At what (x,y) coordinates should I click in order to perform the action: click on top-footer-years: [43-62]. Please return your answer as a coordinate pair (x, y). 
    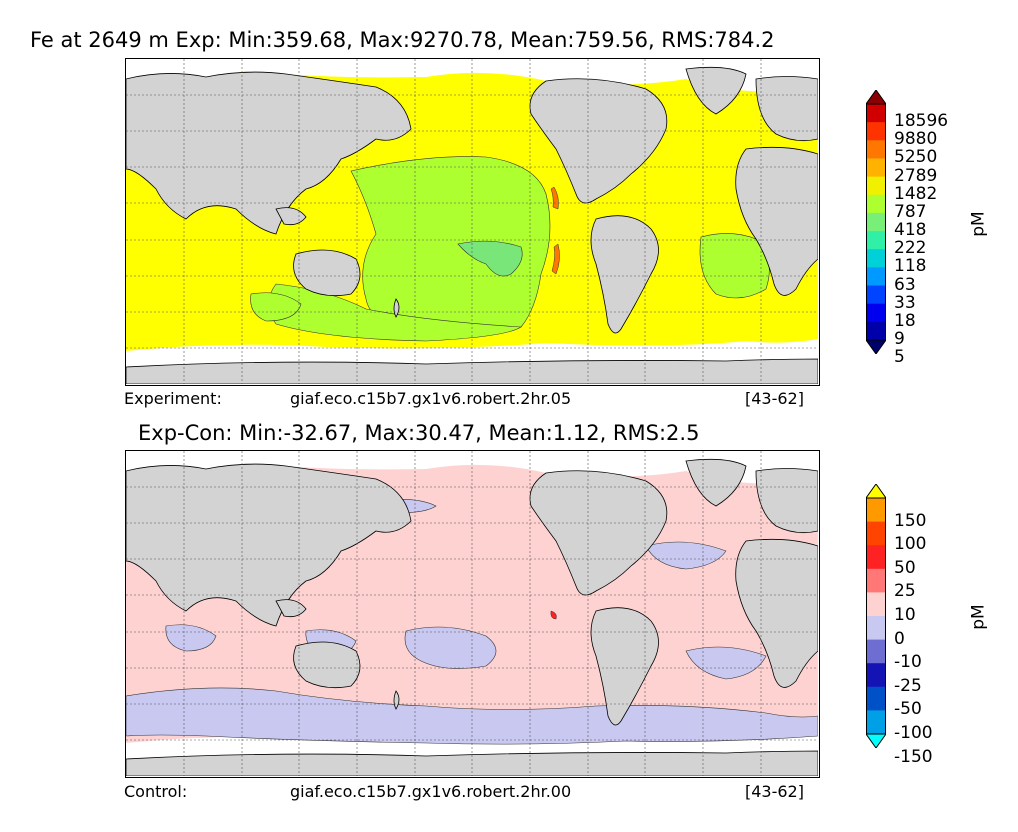
    Looking at the image, I should click on (774, 398).